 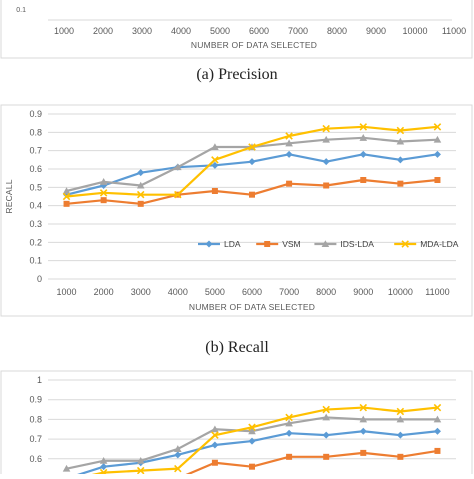 I want to click on recall-xtick-label: 6000, so click(x=252, y=292).